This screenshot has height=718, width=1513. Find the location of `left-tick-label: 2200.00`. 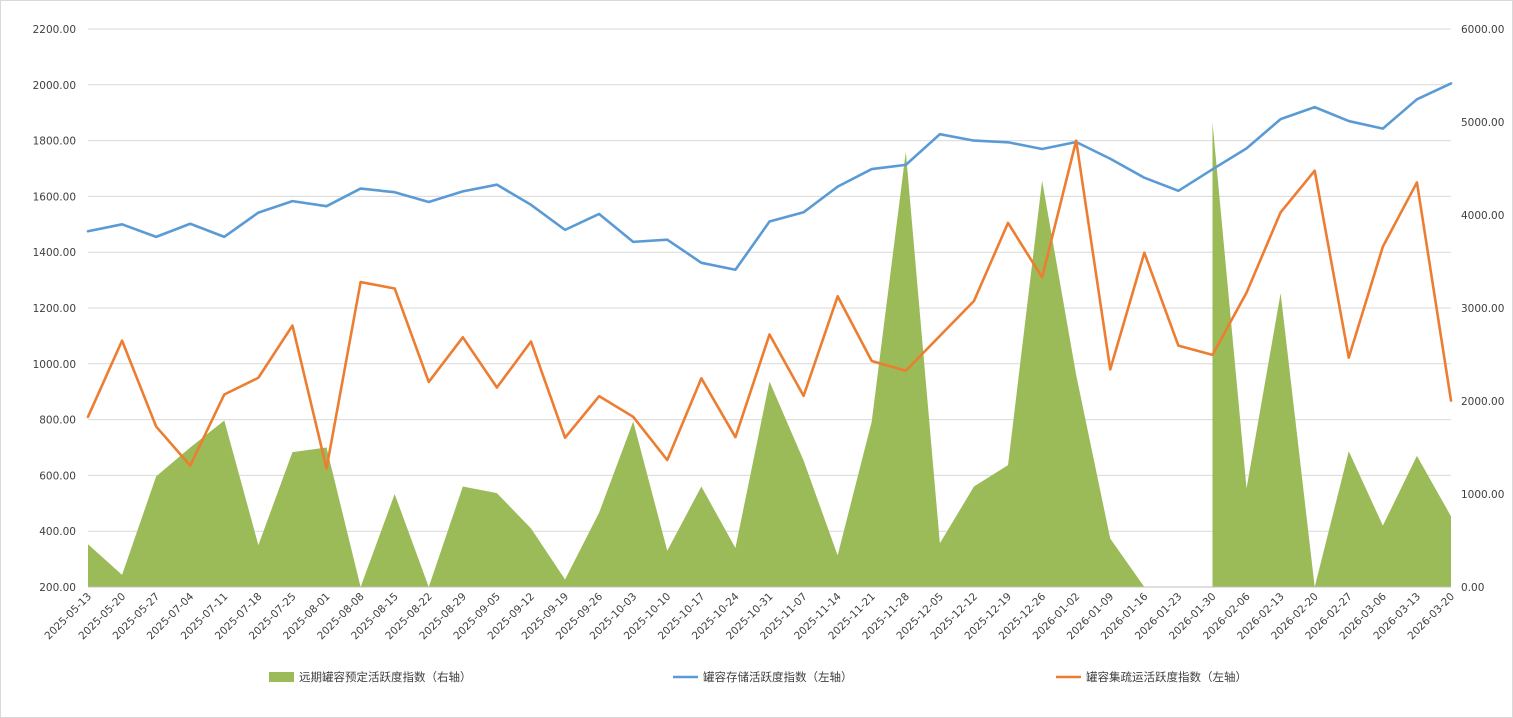

left-tick-label: 2200.00 is located at coordinates (54, 30).